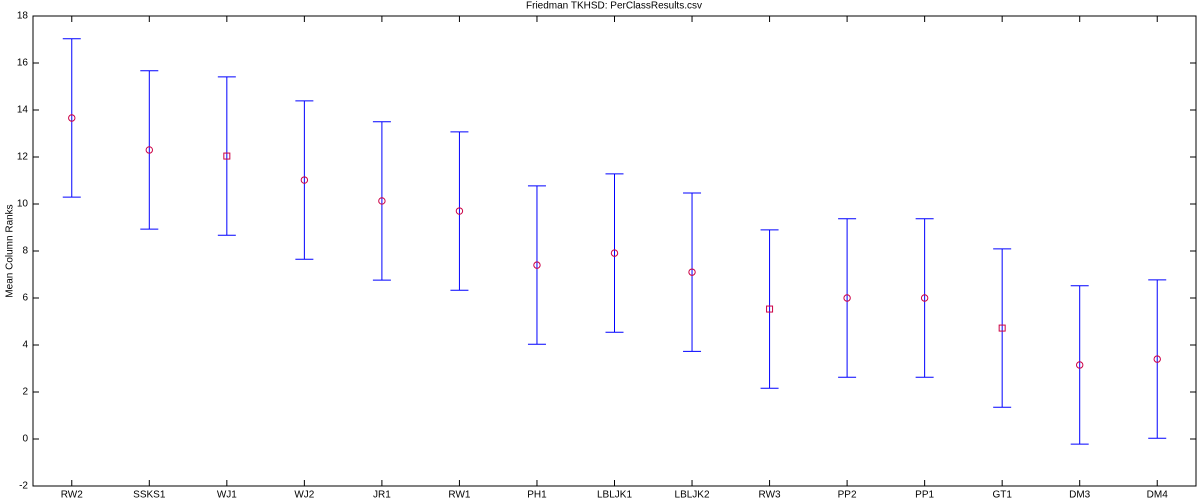 This screenshot has height=500, width=1200. I want to click on x-tick-label: RW2, so click(72, 495).